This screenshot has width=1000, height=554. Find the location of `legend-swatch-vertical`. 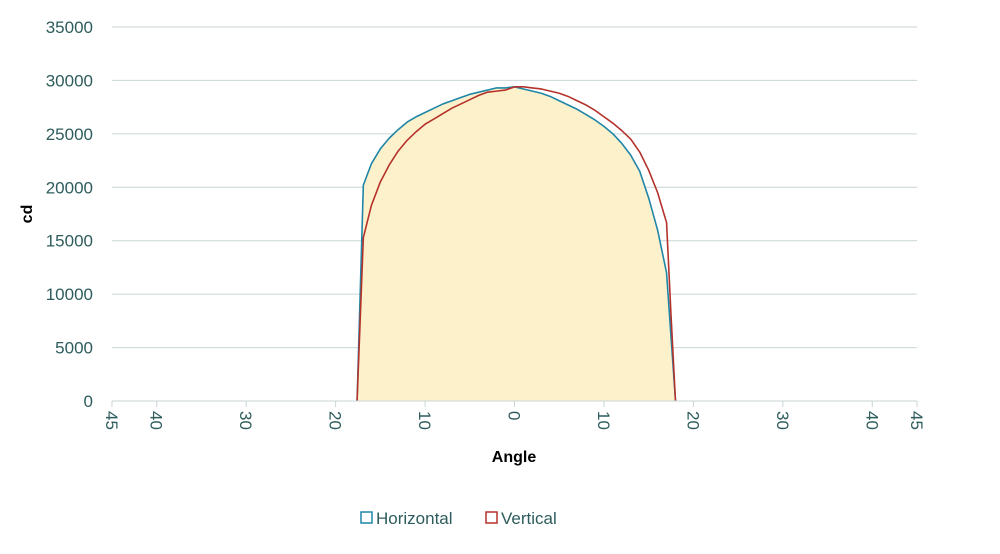

legend-swatch-vertical is located at coordinates (491, 517).